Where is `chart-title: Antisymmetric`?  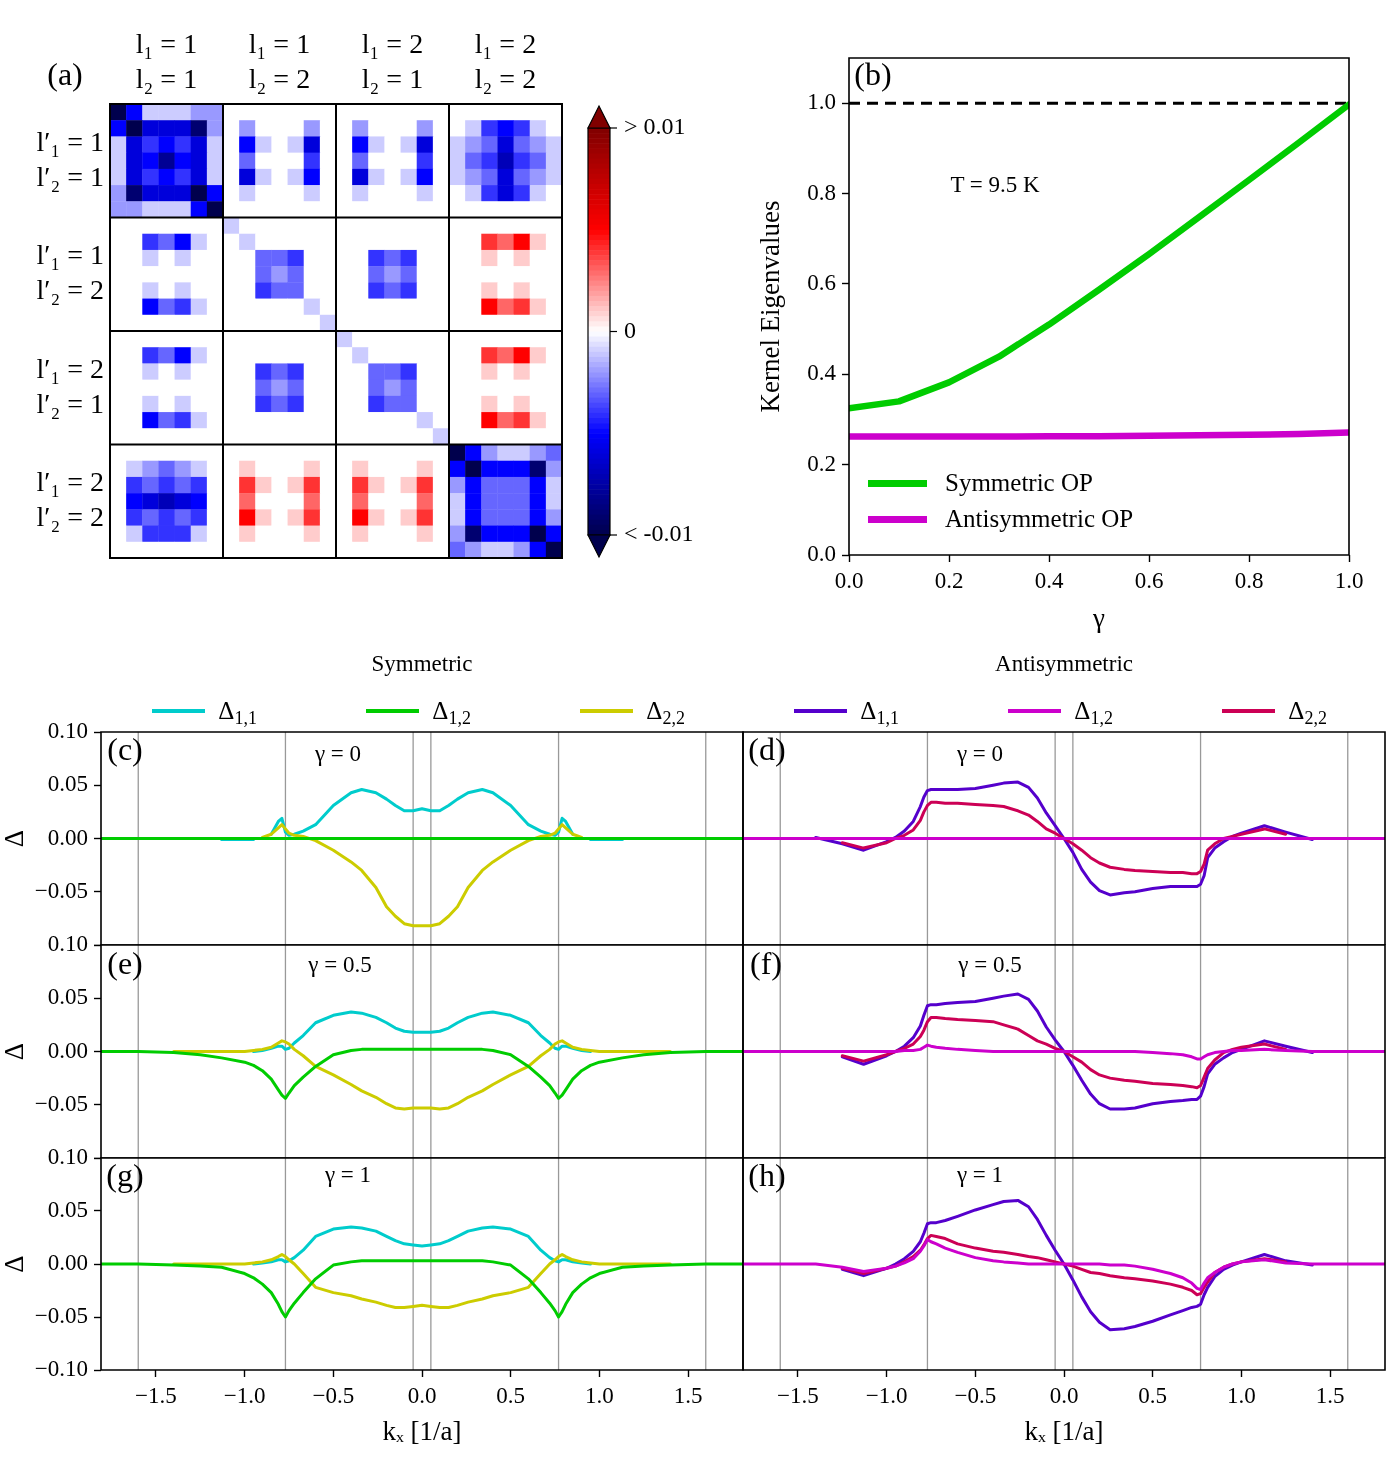 chart-title: Antisymmetric is located at coordinates (1064, 664).